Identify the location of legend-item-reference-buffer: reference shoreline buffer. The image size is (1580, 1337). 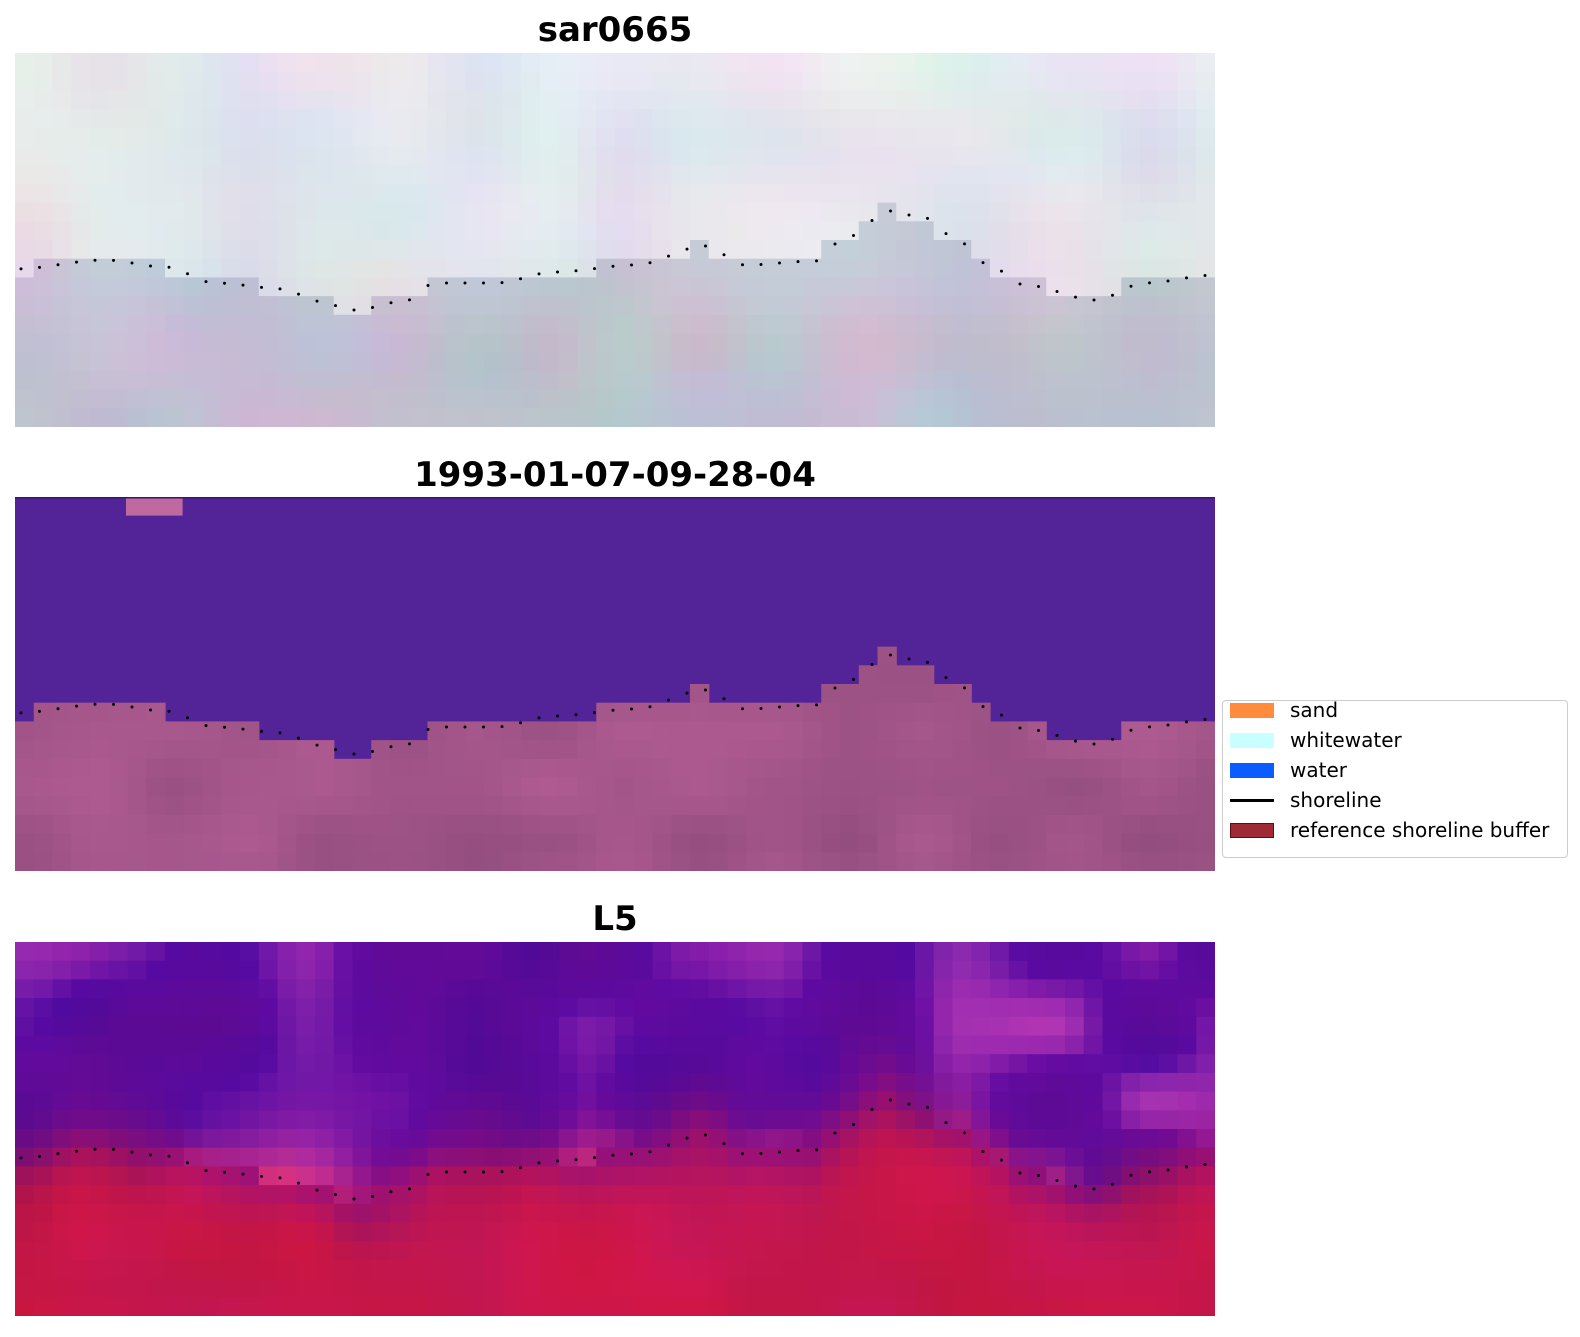
(1389, 830).